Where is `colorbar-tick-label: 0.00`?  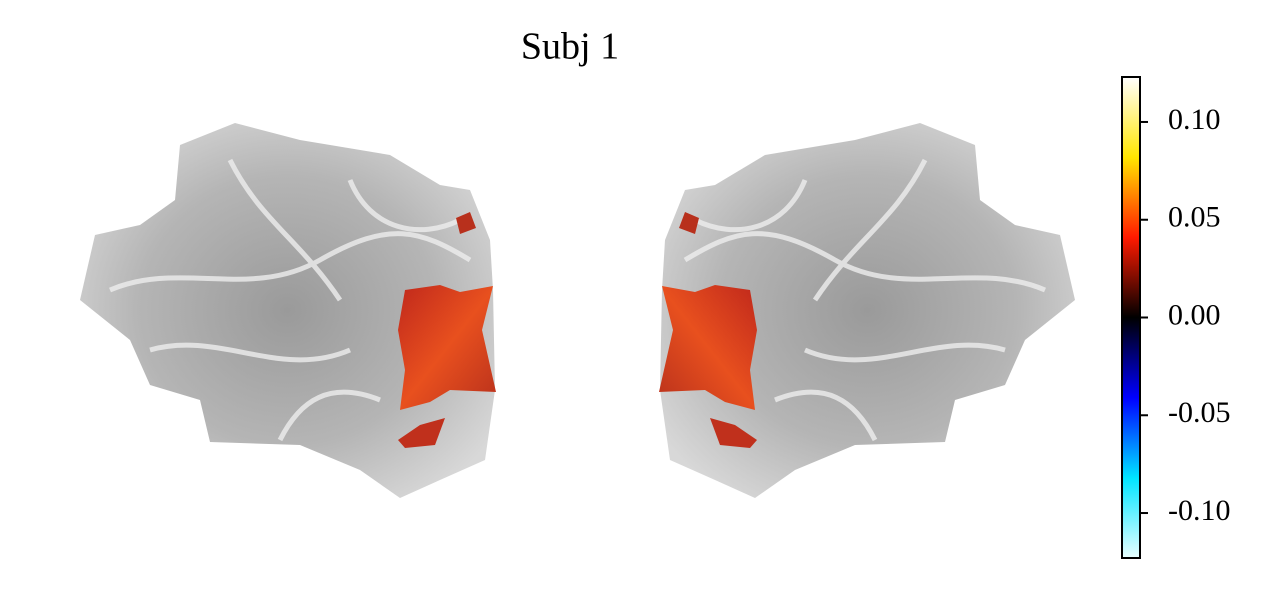 colorbar-tick-label: 0.00 is located at coordinates (1194, 314).